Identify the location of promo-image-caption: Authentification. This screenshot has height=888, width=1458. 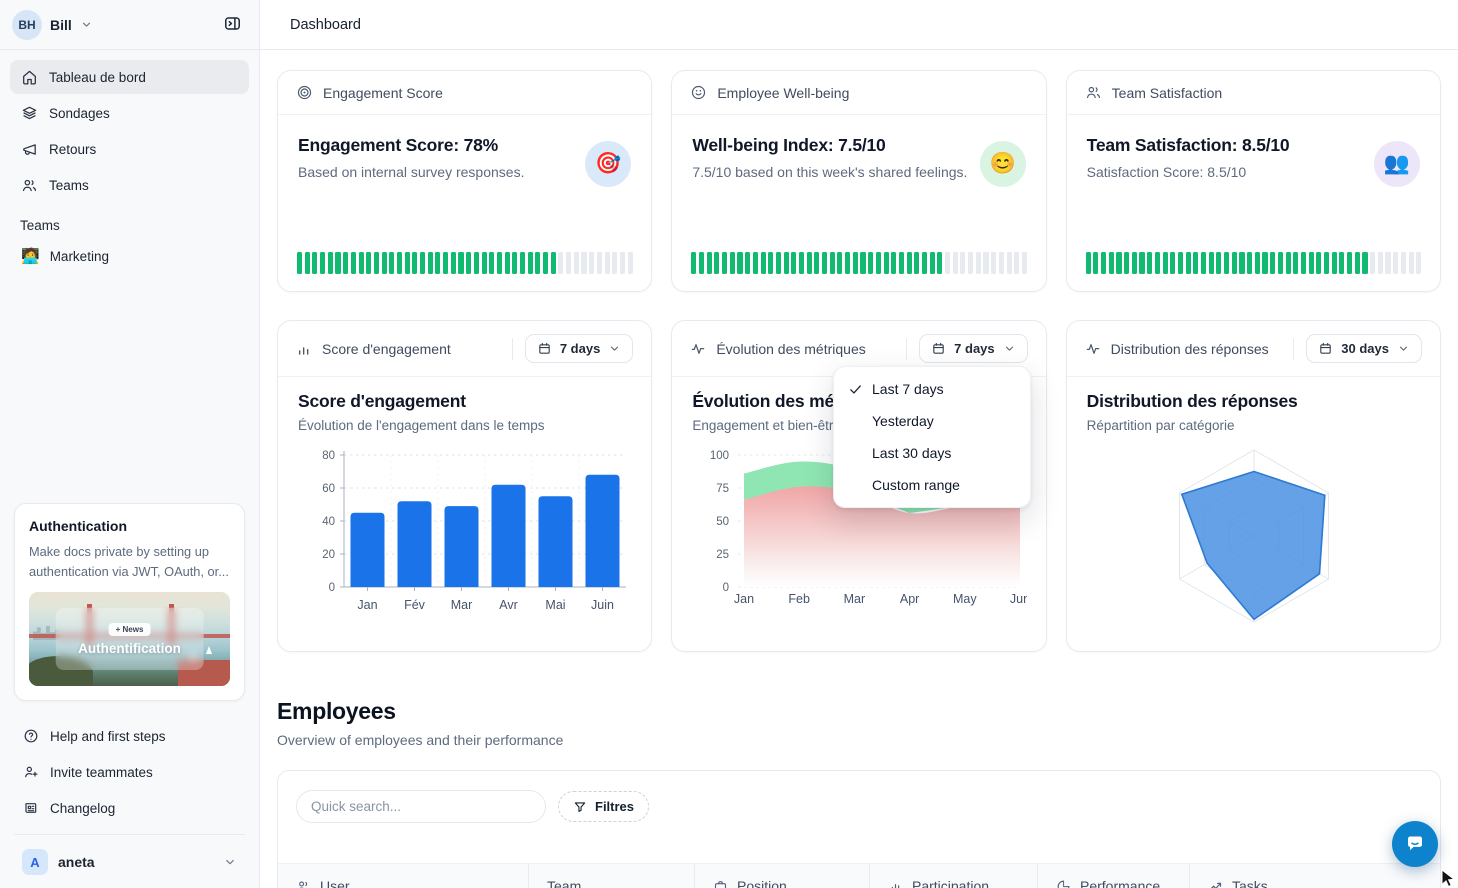
(129, 648).